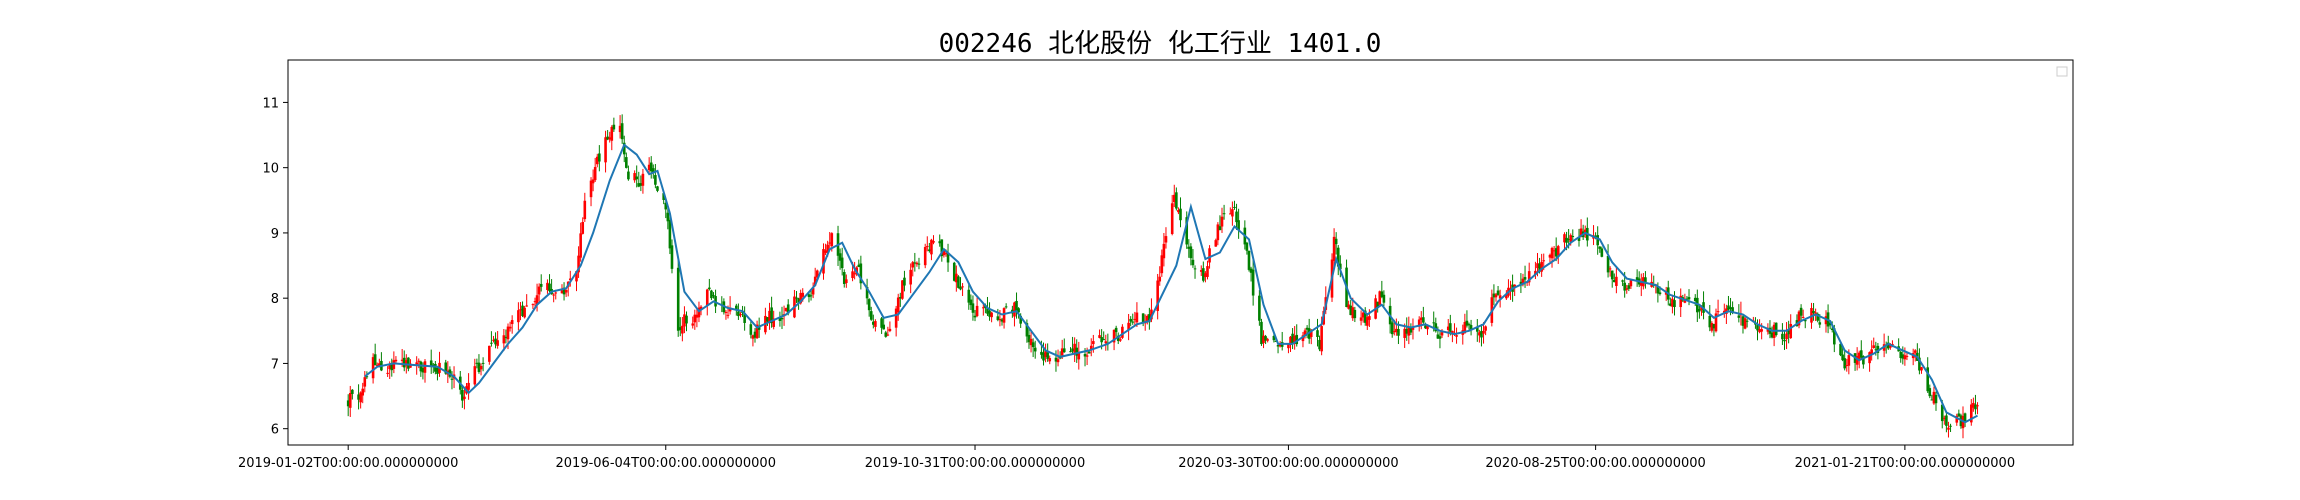 This screenshot has height=500, width=2300. Describe the element at coordinates (2062, 71) in the screenshot. I see `legend-box` at that location.